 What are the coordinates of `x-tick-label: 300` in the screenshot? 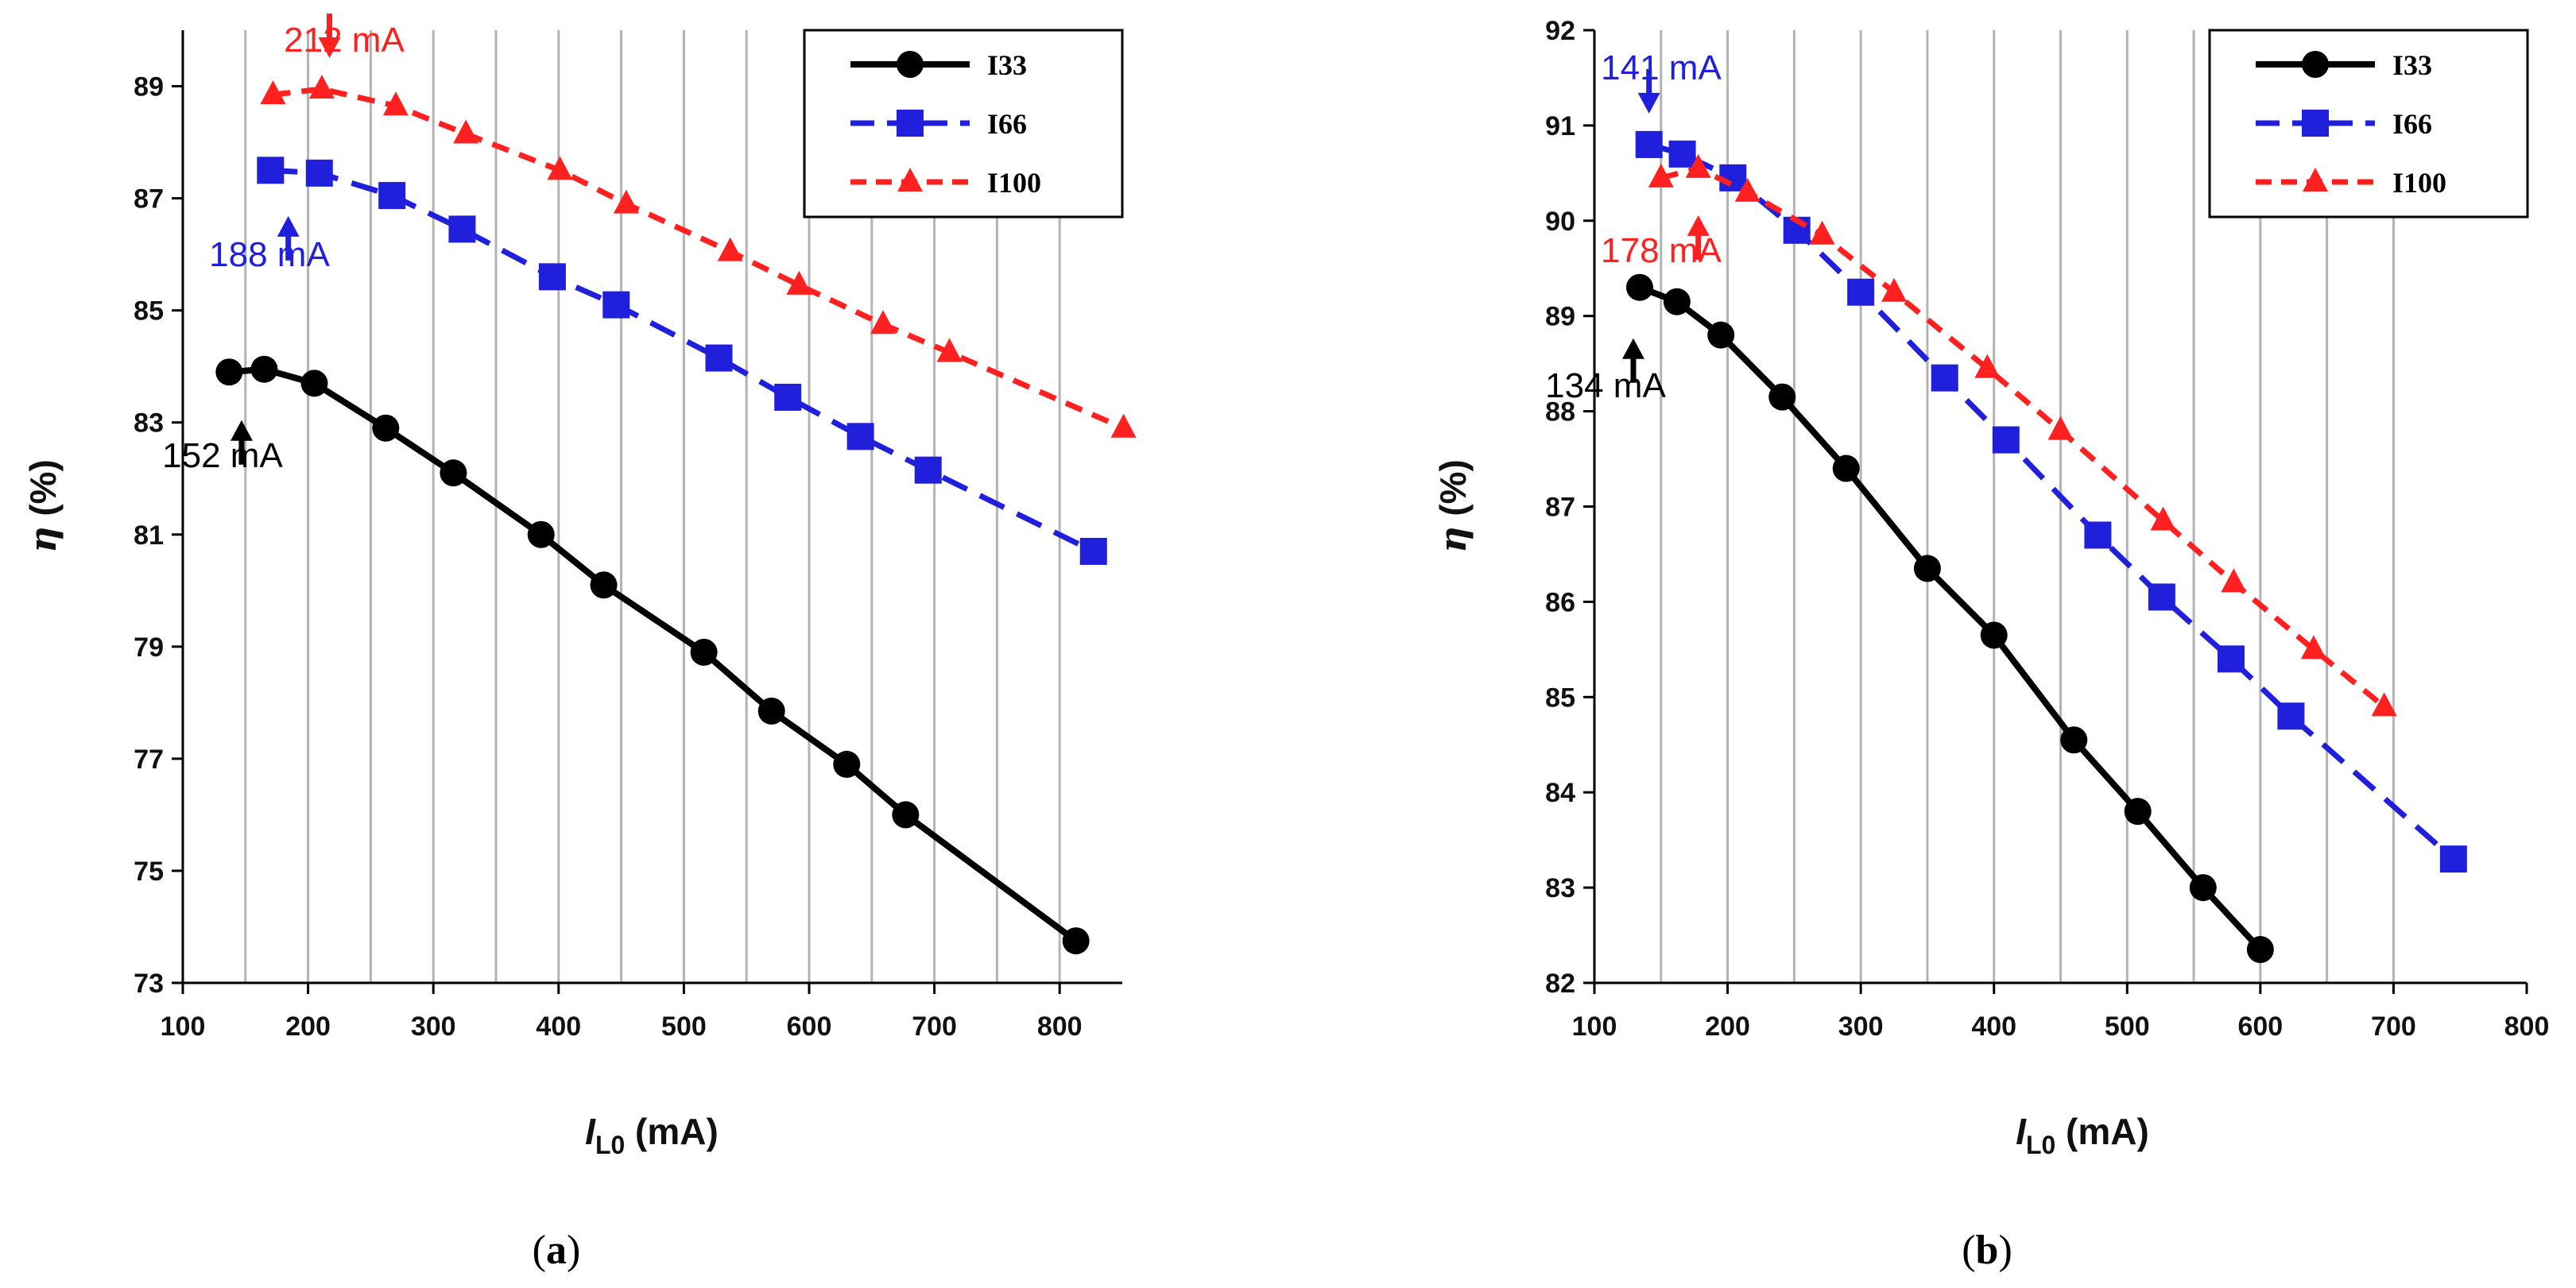 It's located at (1861, 1026).